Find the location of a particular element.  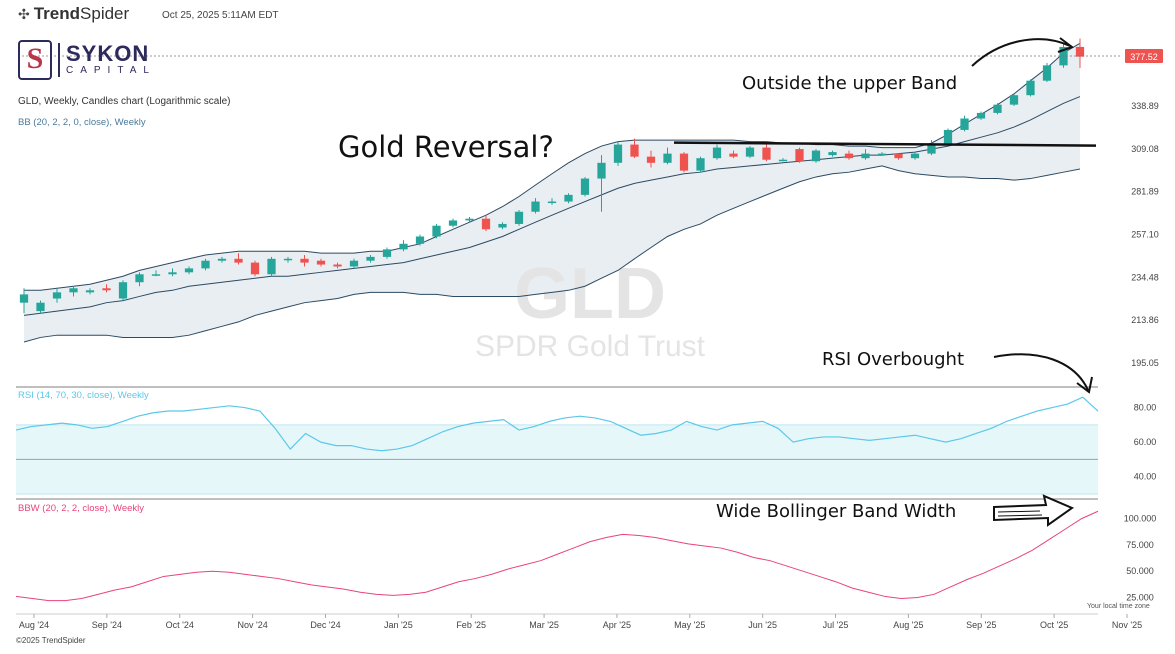

trendspider-logo-icon: ✣ is located at coordinates (24, 13).